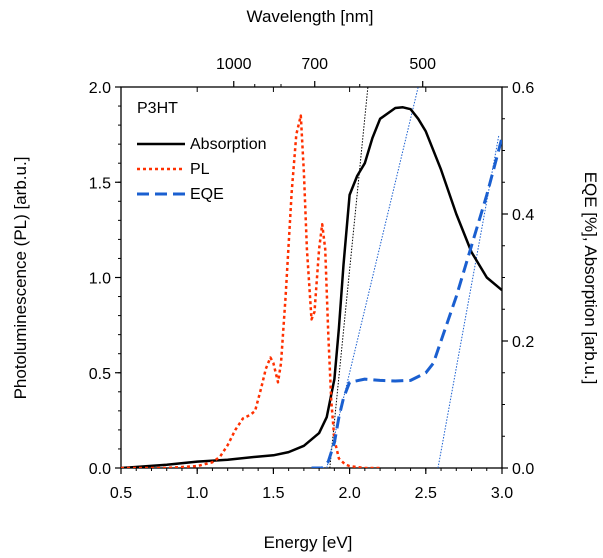 This screenshot has height=558, width=603. I want to click on y-right-tick-label: 0.2, so click(523, 342).